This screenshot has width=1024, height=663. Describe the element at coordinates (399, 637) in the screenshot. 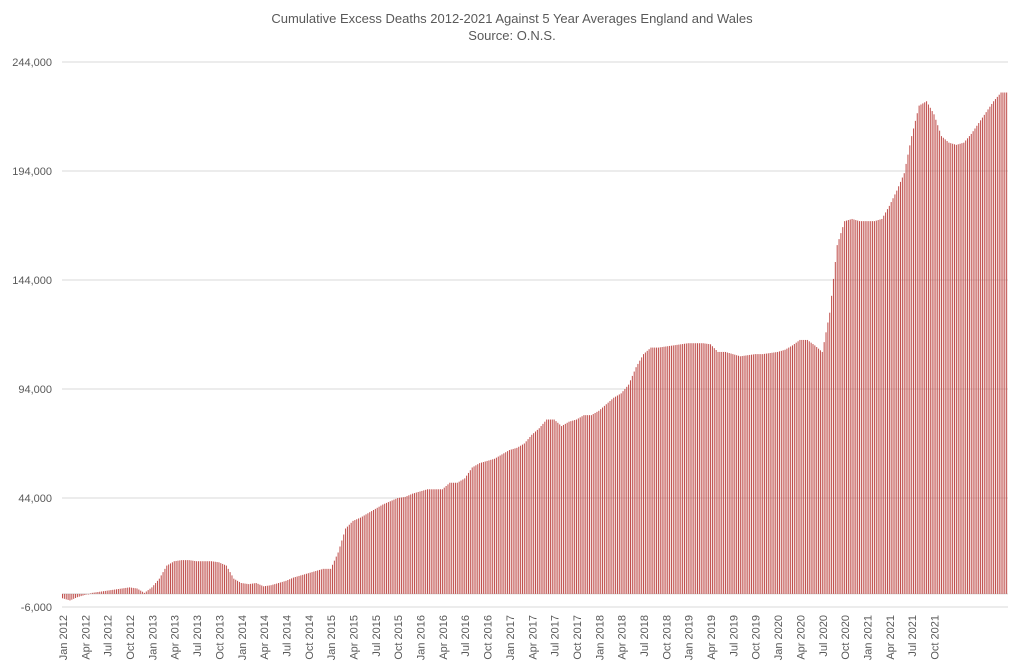

I see `x-tick-label: Oct 2015` at that location.